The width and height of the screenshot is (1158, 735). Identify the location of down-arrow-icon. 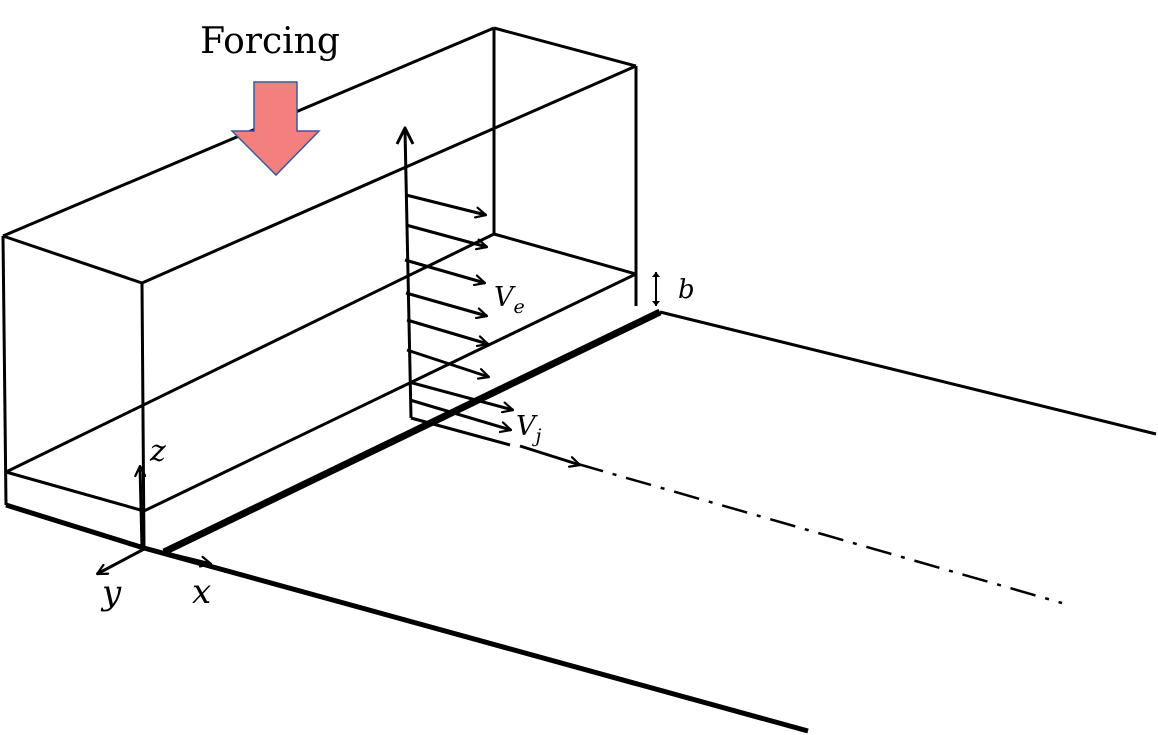
(275, 129).